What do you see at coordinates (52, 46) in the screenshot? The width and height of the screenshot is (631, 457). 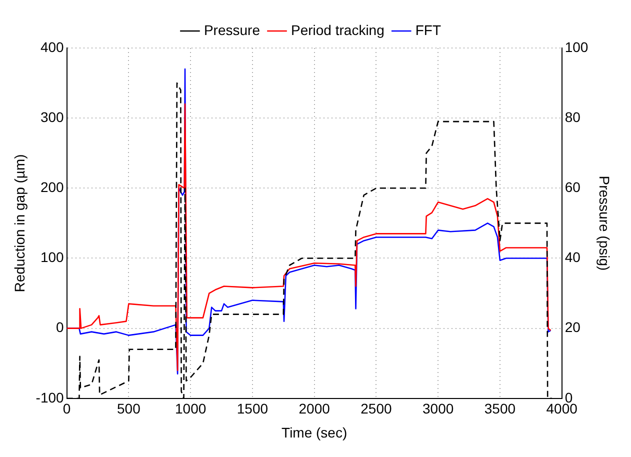 I see `y-tick-label: 400` at bounding box center [52, 46].